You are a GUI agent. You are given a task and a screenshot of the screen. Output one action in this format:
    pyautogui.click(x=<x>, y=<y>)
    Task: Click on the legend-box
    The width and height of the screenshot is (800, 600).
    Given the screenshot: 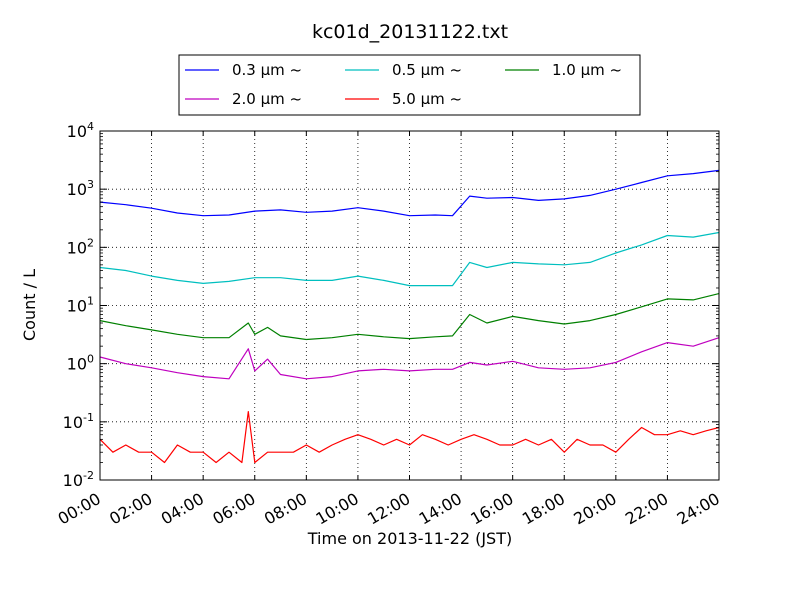 What is the action you would take?
    pyautogui.click(x=409, y=85)
    